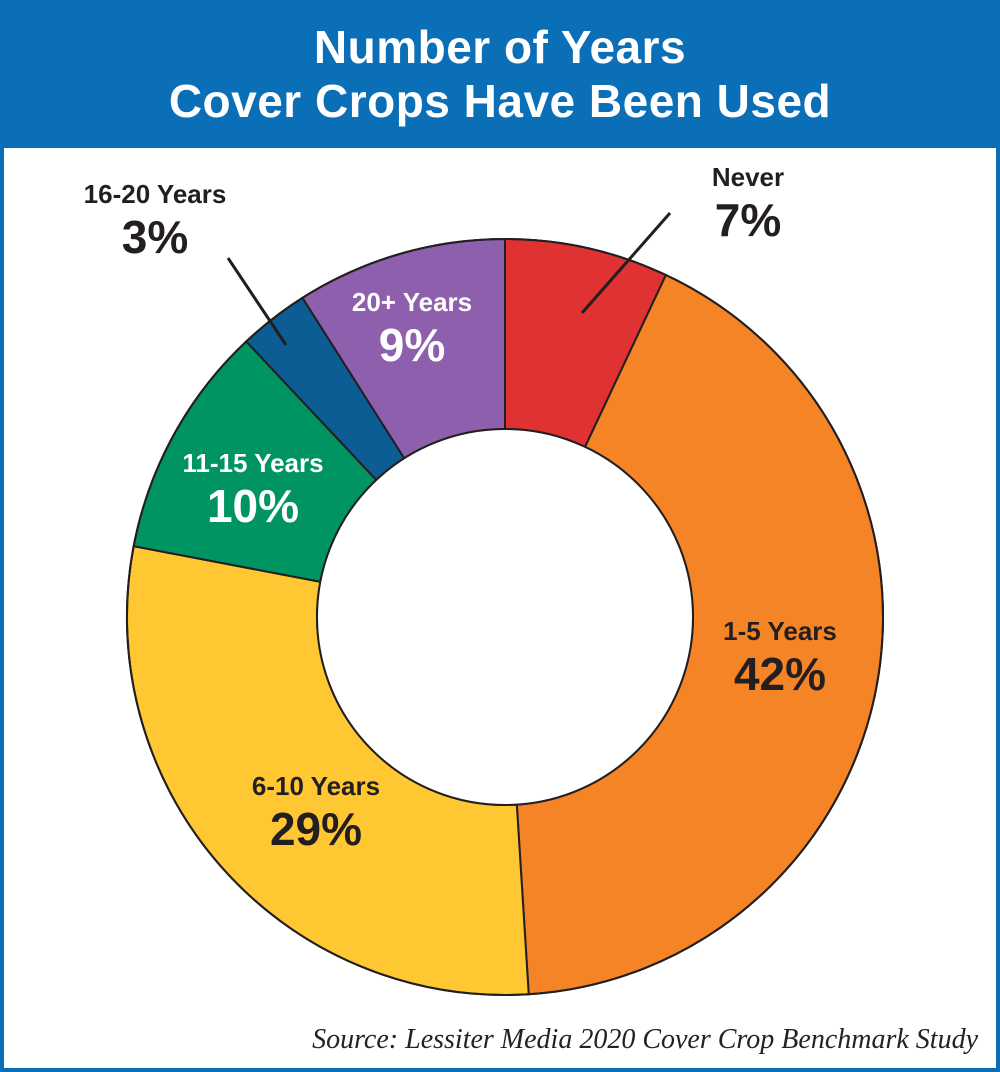 The height and width of the screenshot is (1072, 1000). Describe the element at coordinates (316, 786) in the screenshot. I see `slice-label-6-10-years: 6-10 Years` at that location.